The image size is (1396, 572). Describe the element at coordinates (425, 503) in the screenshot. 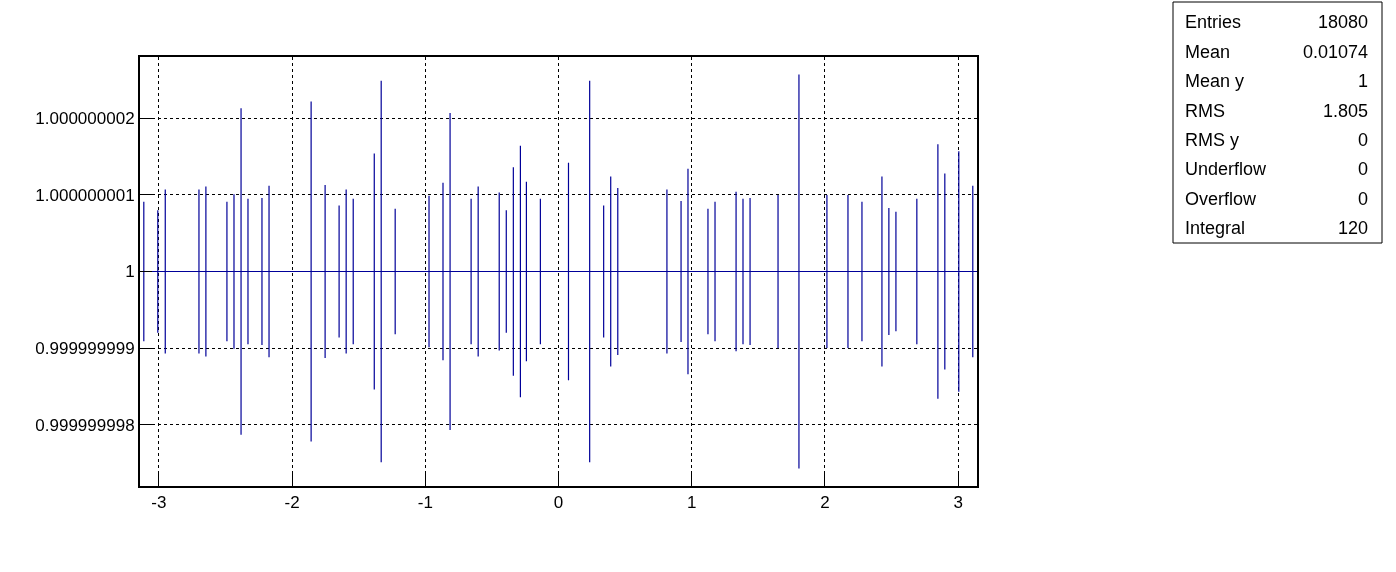

I see `x-tick-label: -1` at that location.